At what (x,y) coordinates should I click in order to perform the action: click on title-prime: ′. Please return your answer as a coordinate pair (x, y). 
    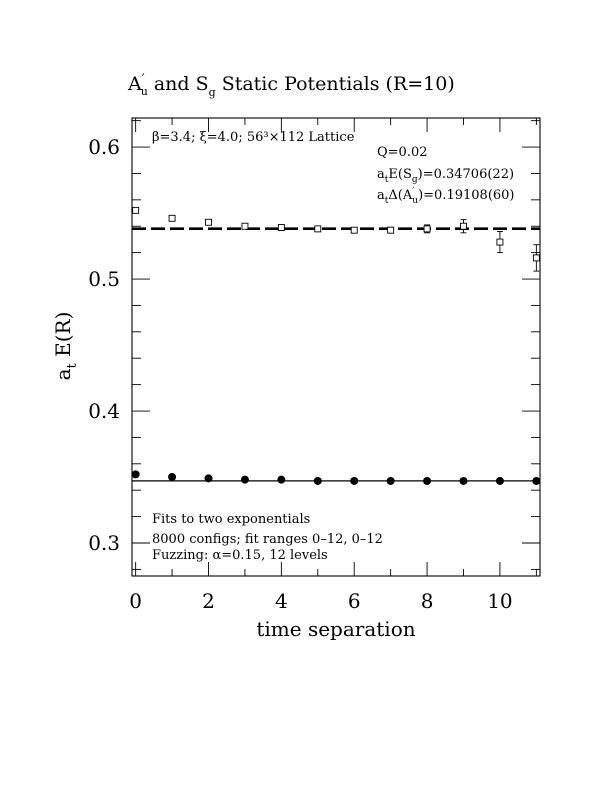
    Looking at the image, I should click on (143, 79).